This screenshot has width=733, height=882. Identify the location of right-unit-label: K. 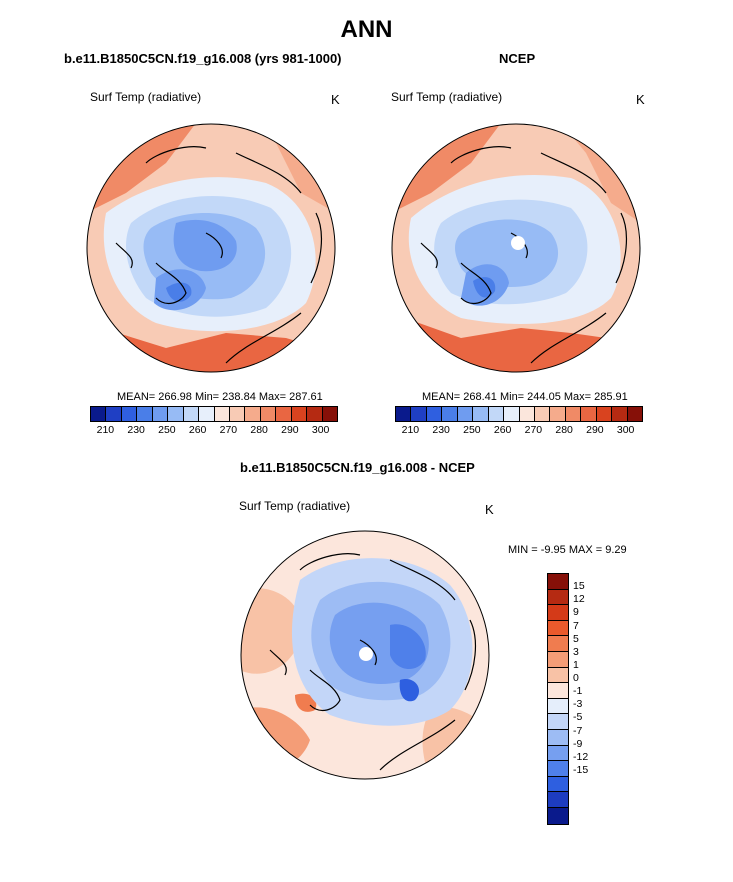
(640, 99).